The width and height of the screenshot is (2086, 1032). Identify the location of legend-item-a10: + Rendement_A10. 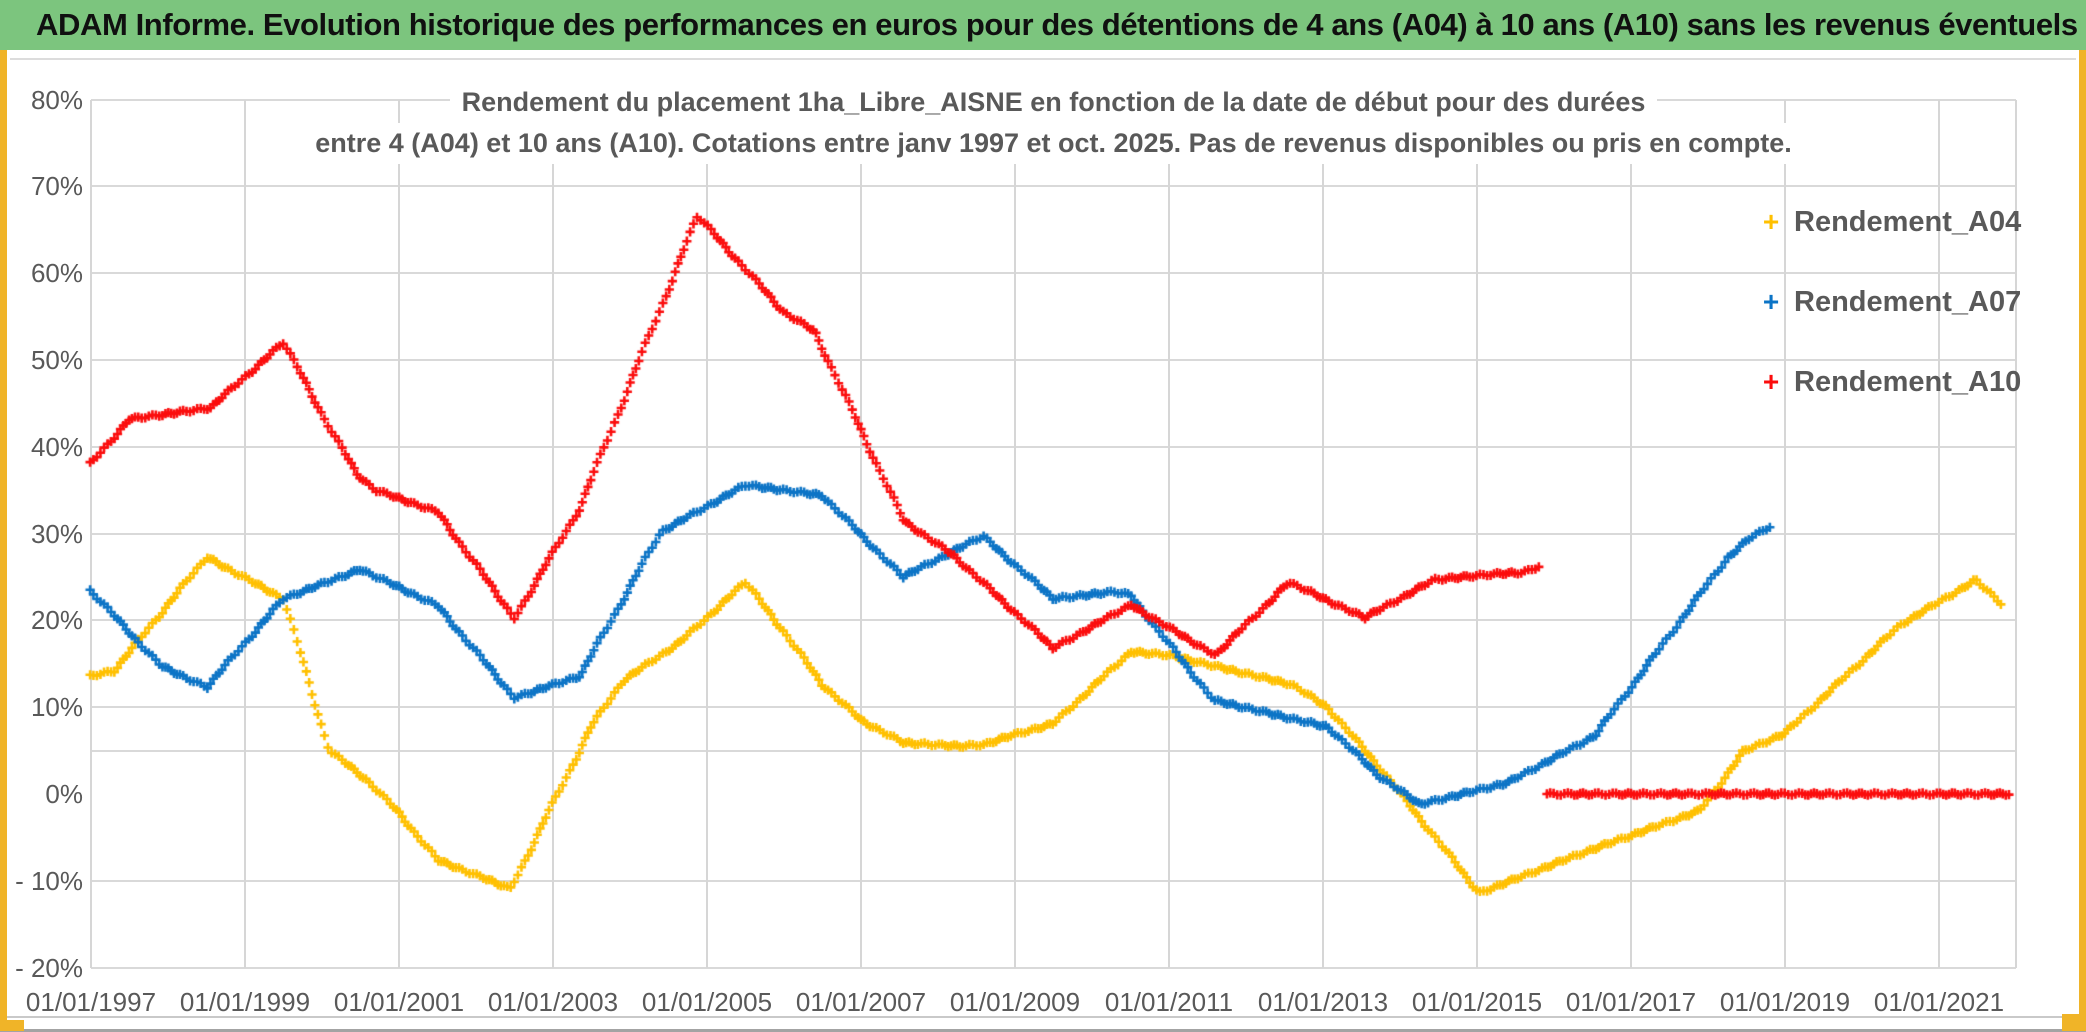
(1888, 382).